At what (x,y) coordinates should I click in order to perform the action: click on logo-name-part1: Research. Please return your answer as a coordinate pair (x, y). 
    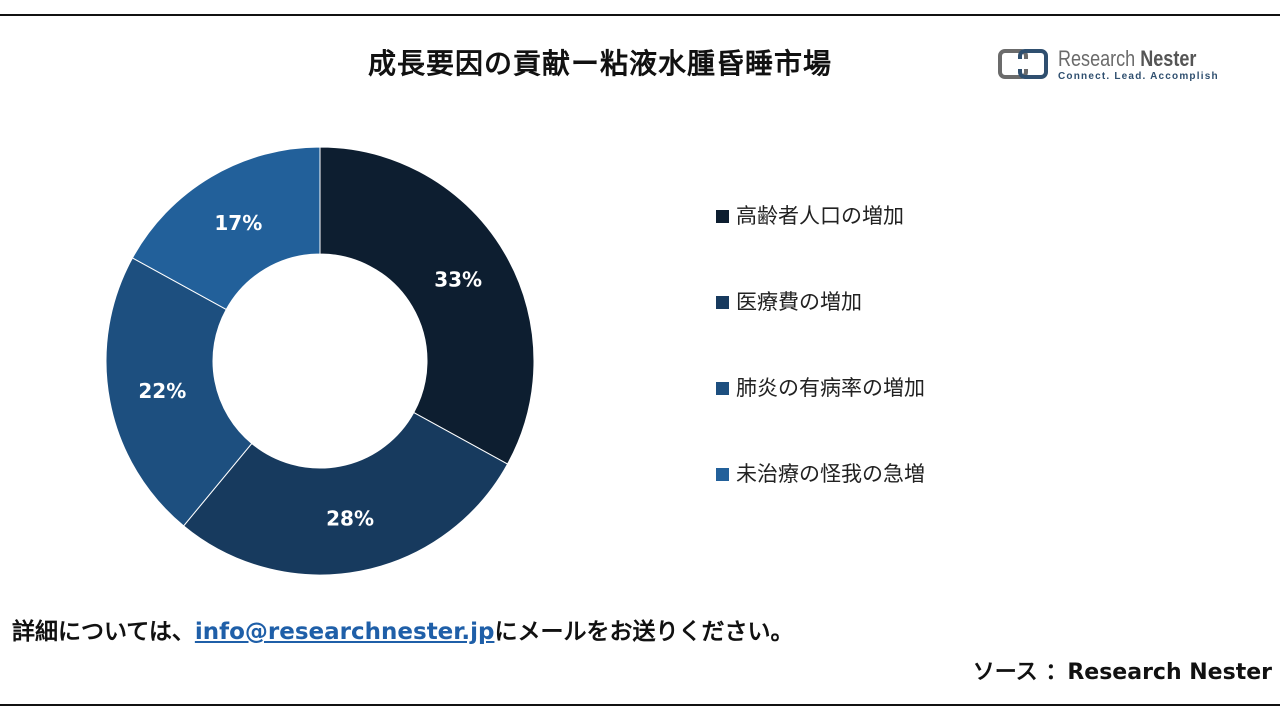
    Looking at the image, I should click on (1099, 58).